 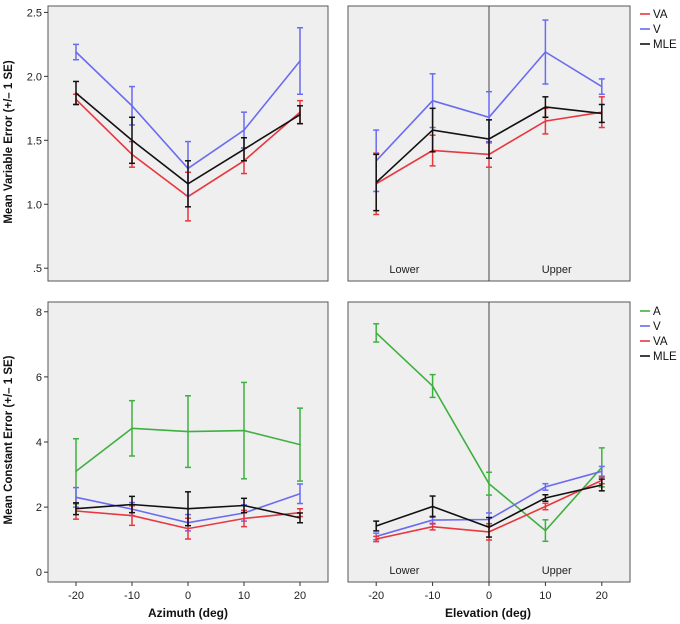 What do you see at coordinates (132, 596) in the screenshot?
I see `x-tick-label: -10` at bounding box center [132, 596].